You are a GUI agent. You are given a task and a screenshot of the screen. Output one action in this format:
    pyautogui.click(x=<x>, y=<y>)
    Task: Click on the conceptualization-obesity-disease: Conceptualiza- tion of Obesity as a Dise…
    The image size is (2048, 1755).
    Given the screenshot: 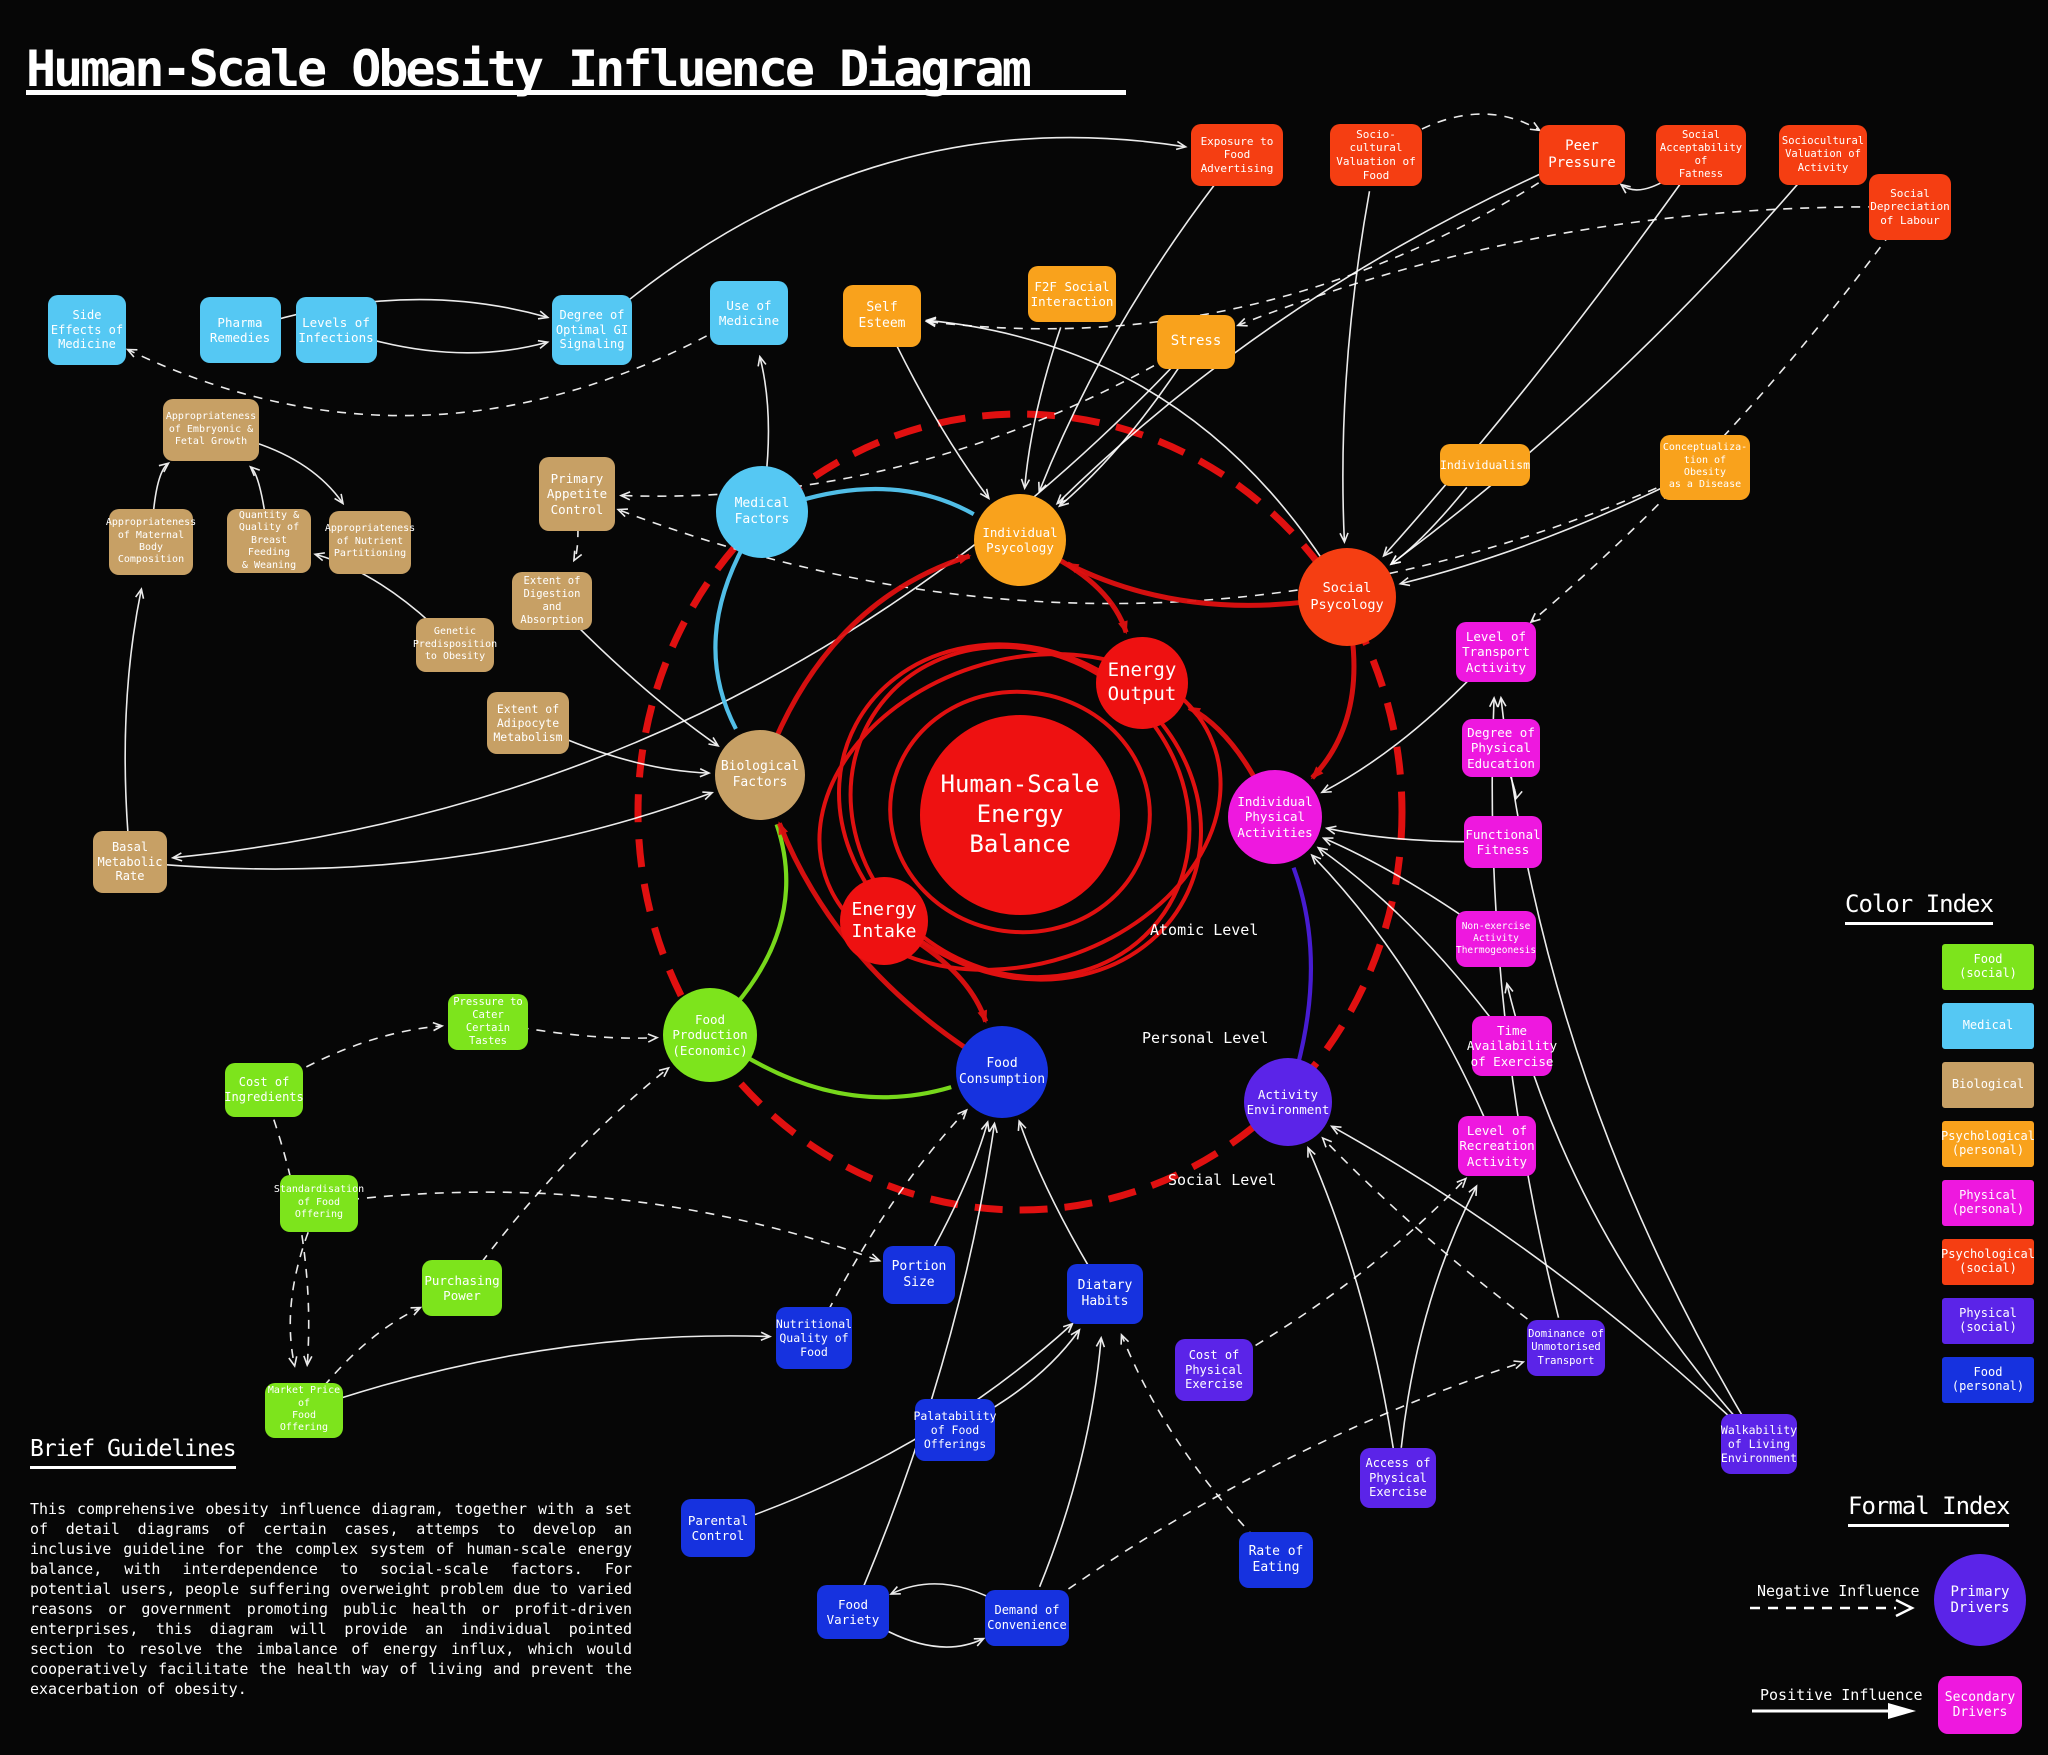 What is the action you would take?
    pyautogui.click(x=1705, y=467)
    